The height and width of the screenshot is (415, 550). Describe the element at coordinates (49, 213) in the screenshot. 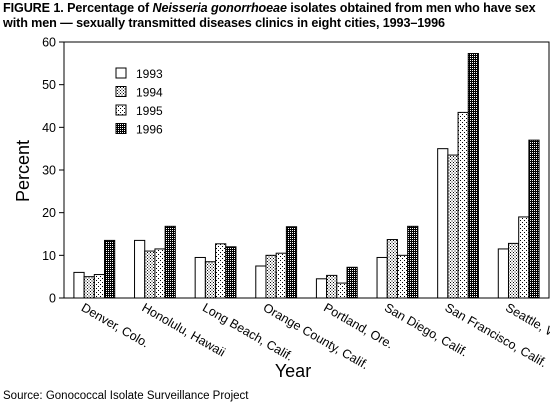

I see `y-tick-label: 20` at that location.